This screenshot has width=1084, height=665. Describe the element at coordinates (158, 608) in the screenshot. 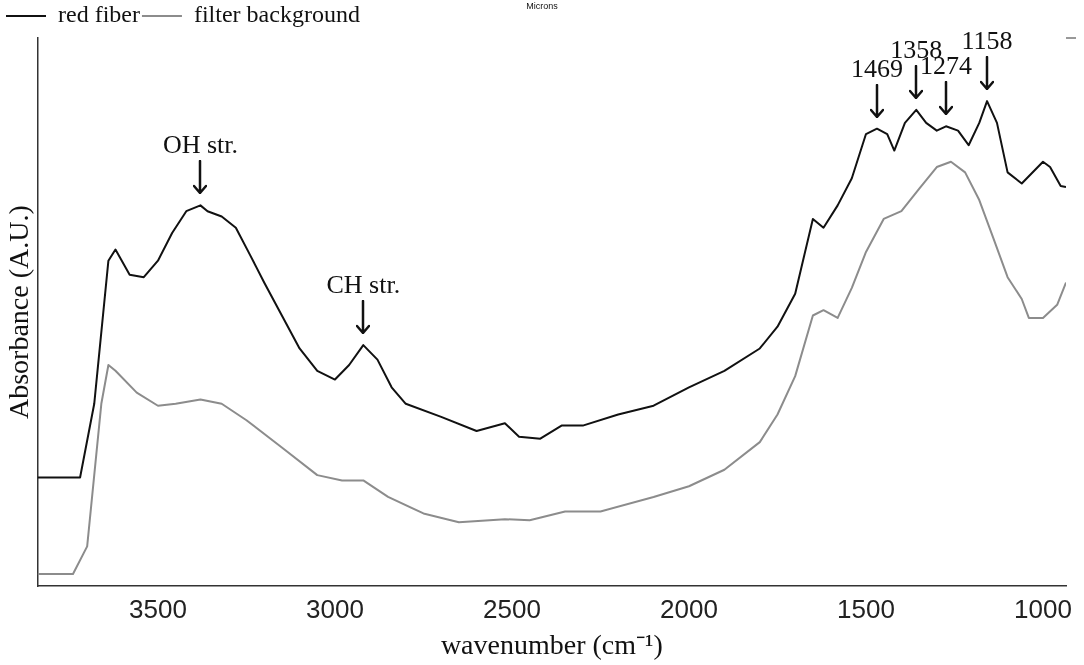

I see `x-tick-label: 3500` at that location.